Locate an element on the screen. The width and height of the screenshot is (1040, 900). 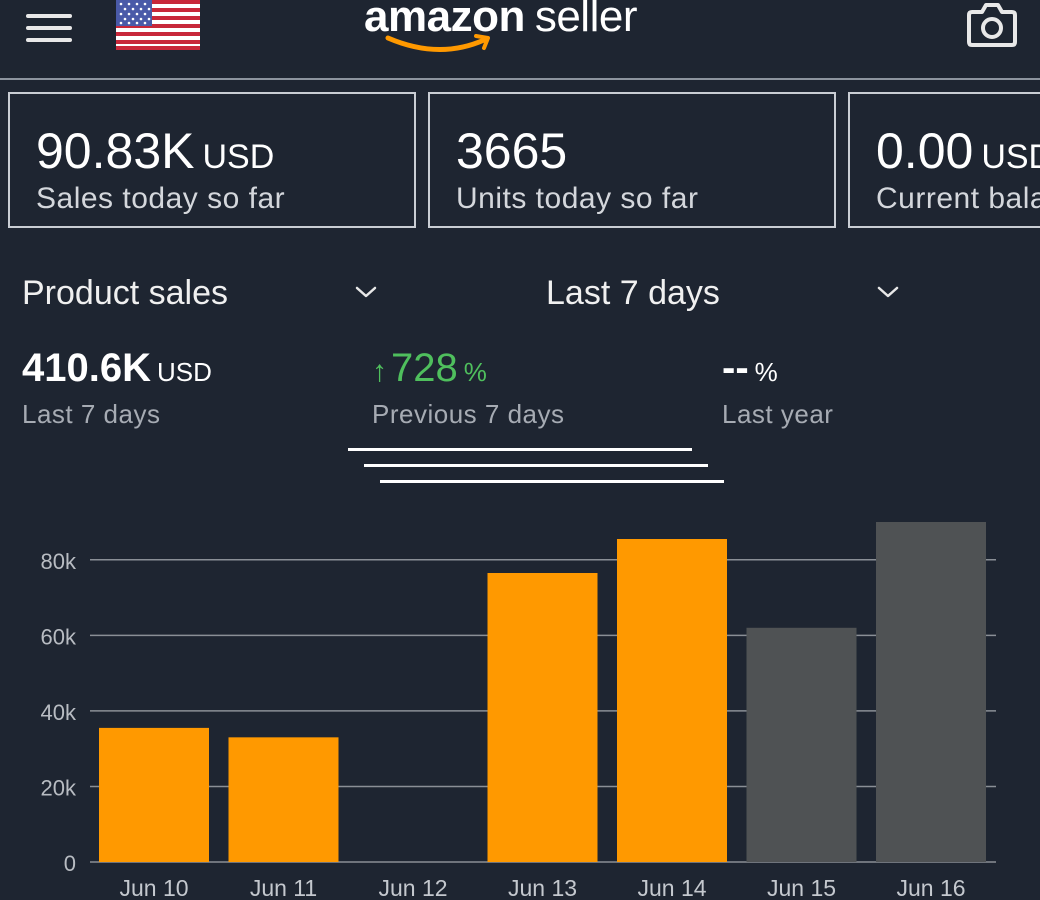
date-range-label: Last 7 days is located at coordinates (633, 293).